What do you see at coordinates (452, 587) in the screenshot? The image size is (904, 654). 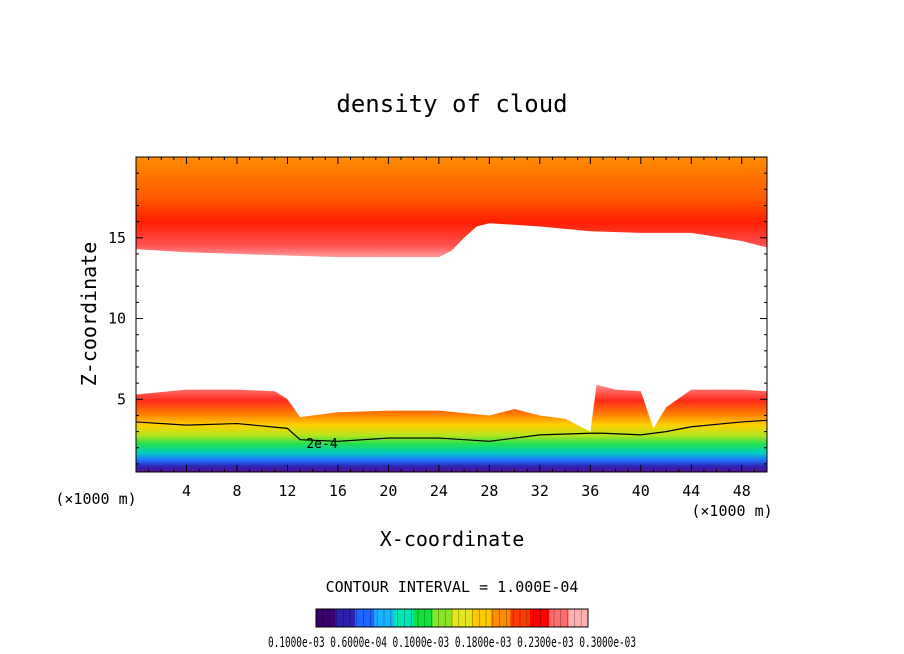 I see `contour-interval-text: CONTOUR INTERVAL = 1.000E-04` at bounding box center [452, 587].